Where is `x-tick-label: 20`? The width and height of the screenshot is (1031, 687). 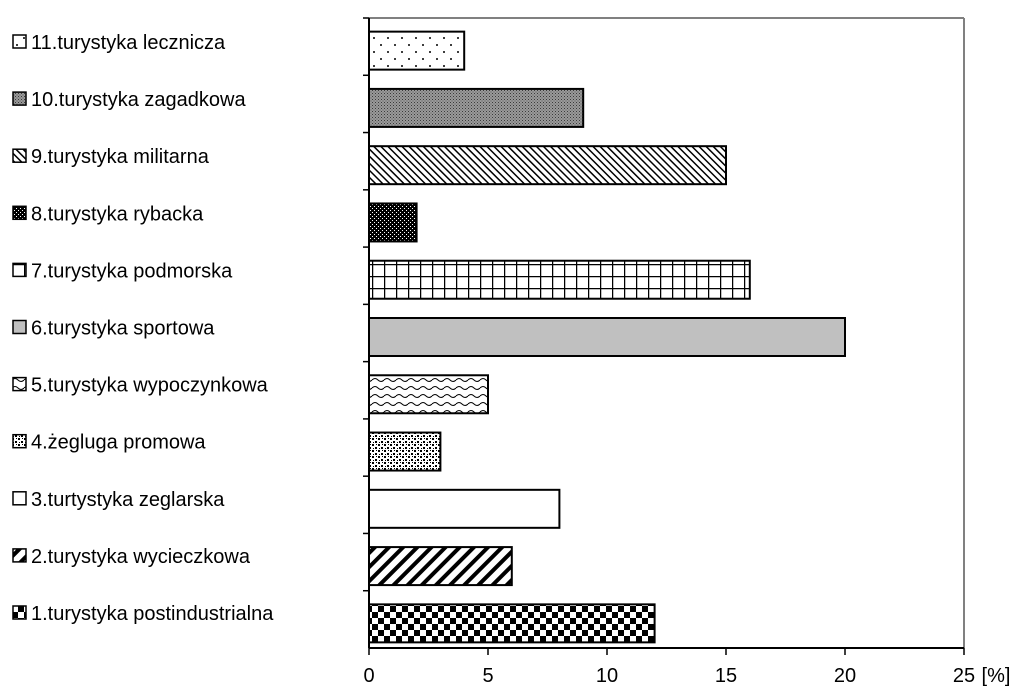
x-tick-label: 20 is located at coordinates (845, 676).